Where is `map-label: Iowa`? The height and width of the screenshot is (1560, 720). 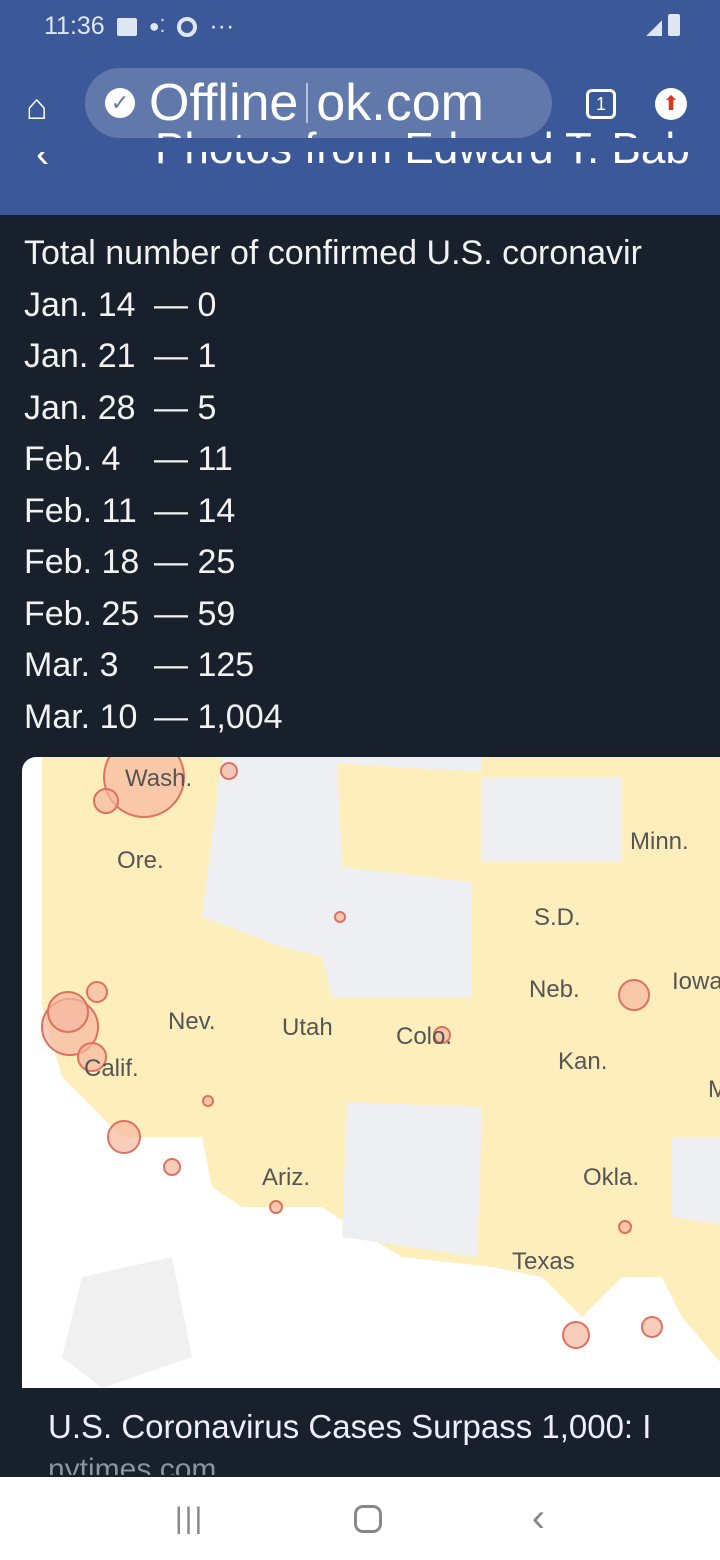 map-label: Iowa is located at coordinates (696, 981).